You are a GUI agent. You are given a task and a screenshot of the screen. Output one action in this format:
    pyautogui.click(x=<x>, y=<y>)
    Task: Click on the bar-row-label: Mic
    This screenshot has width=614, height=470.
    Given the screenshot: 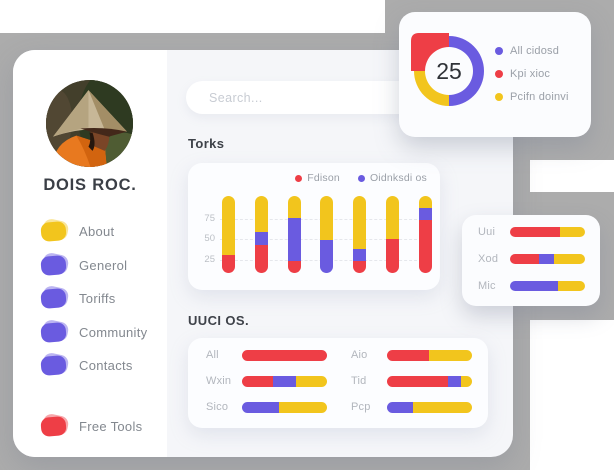 What is the action you would take?
    pyautogui.click(x=487, y=286)
    